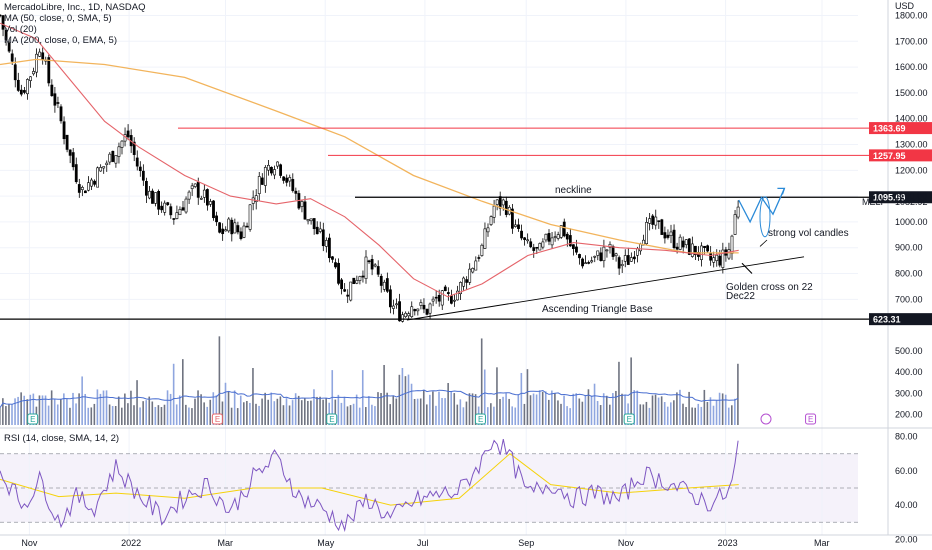  What do you see at coordinates (526, 543) in the screenshot?
I see `time-tick-label: Sep` at bounding box center [526, 543].